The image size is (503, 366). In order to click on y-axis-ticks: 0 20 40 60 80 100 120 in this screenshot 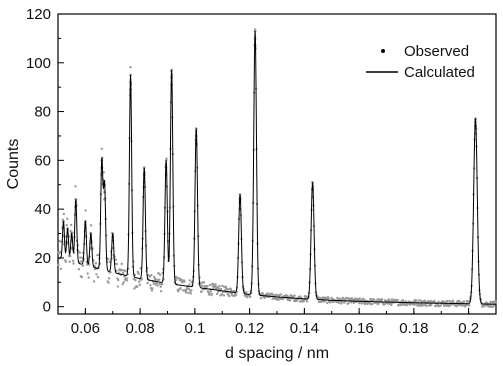, I will do `click(45, 161)`.